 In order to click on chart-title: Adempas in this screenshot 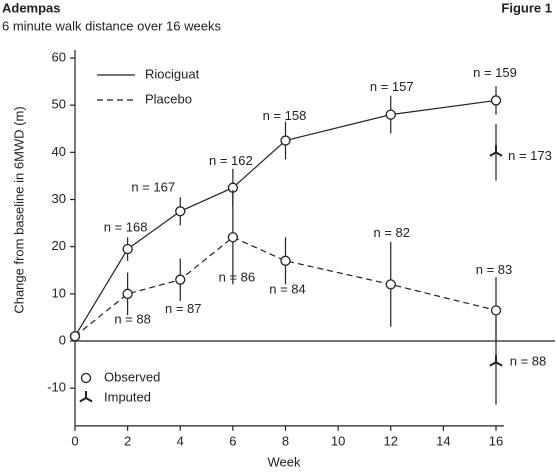, I will do `click(31, 7)`.